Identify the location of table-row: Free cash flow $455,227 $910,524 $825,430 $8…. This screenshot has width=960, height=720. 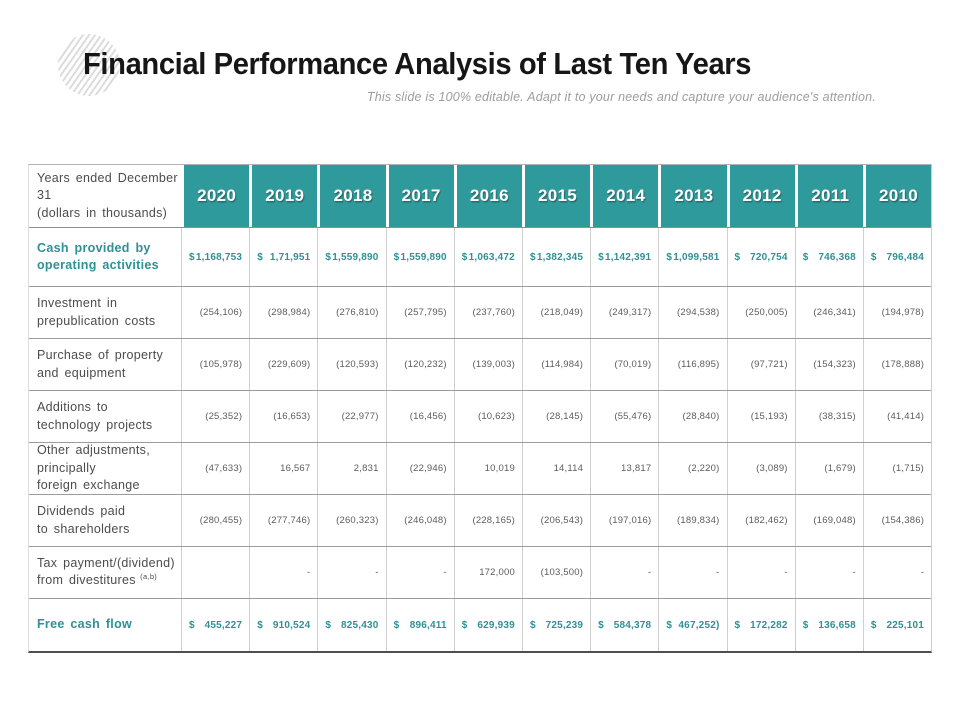
(480, 625).